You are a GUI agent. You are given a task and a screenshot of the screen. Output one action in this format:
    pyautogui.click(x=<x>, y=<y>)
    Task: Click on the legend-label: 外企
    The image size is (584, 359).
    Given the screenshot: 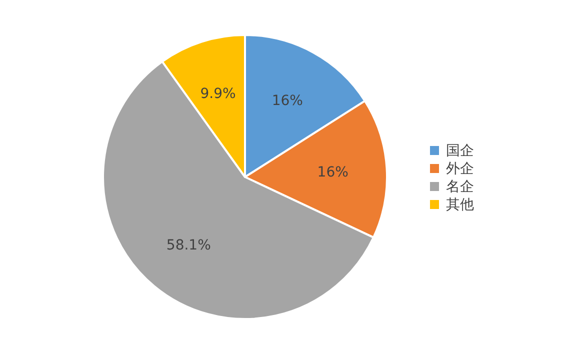 What is the action you would take?
    pyautogui.click(x=460, y=169)
    